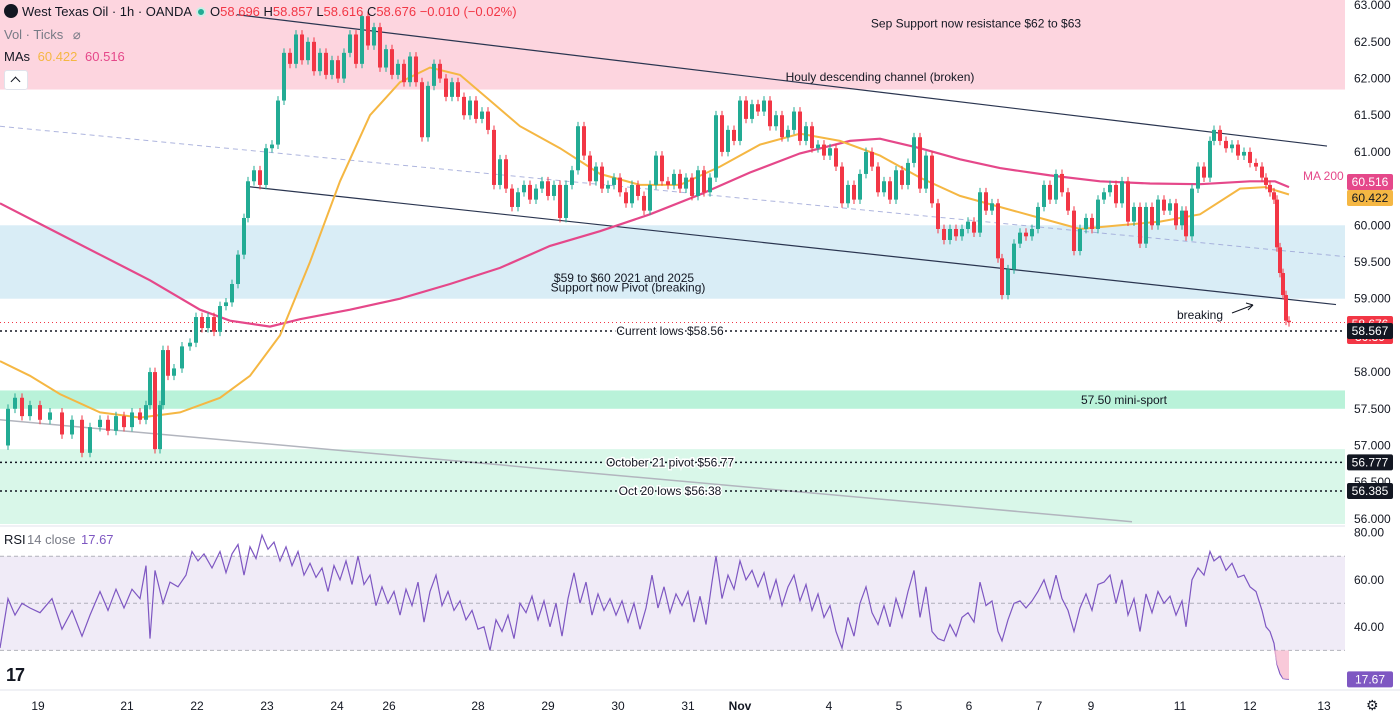 This screenshot has height=715, width=1400. Describe the element at coordinates (976, 23) in the screenshot. I see `annotation-0: Sep Support now resistance $62 to $63` at that location.